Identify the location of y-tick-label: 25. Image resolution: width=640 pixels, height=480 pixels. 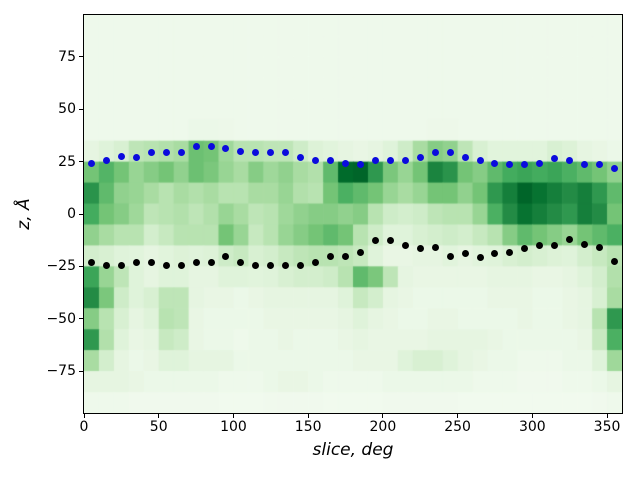
(67, 161).